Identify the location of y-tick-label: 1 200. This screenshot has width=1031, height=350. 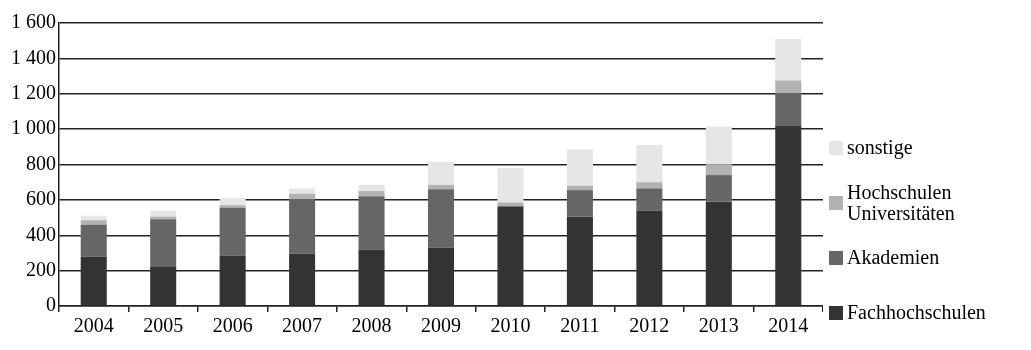
(33, 92).